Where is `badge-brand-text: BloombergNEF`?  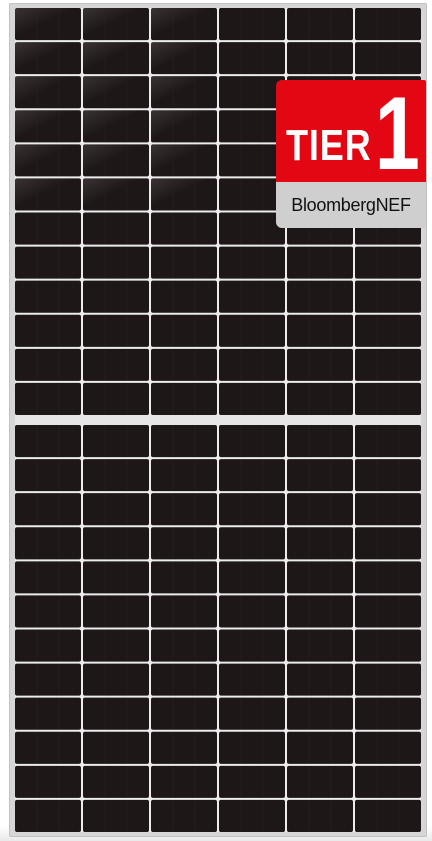 badge-brand-text: BloombergNEF is located at coordinates (351, 205).